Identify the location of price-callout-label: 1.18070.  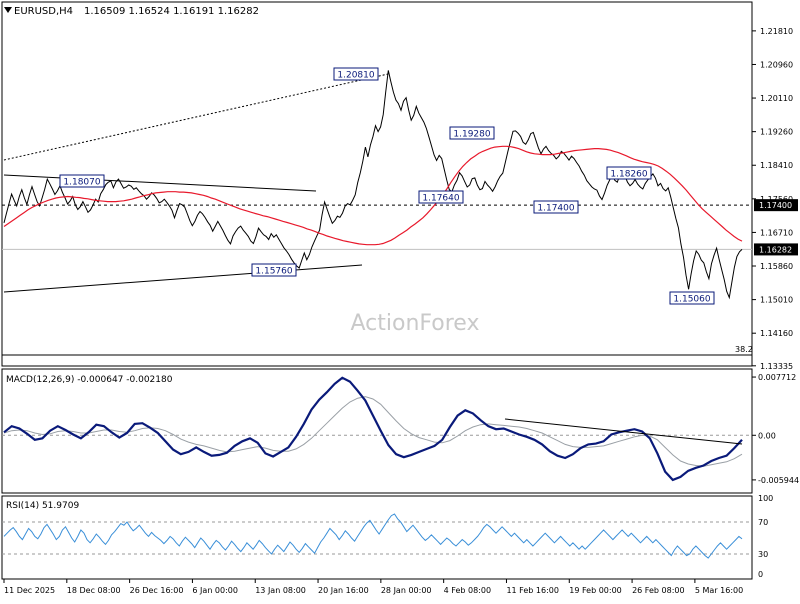
(81, 183).